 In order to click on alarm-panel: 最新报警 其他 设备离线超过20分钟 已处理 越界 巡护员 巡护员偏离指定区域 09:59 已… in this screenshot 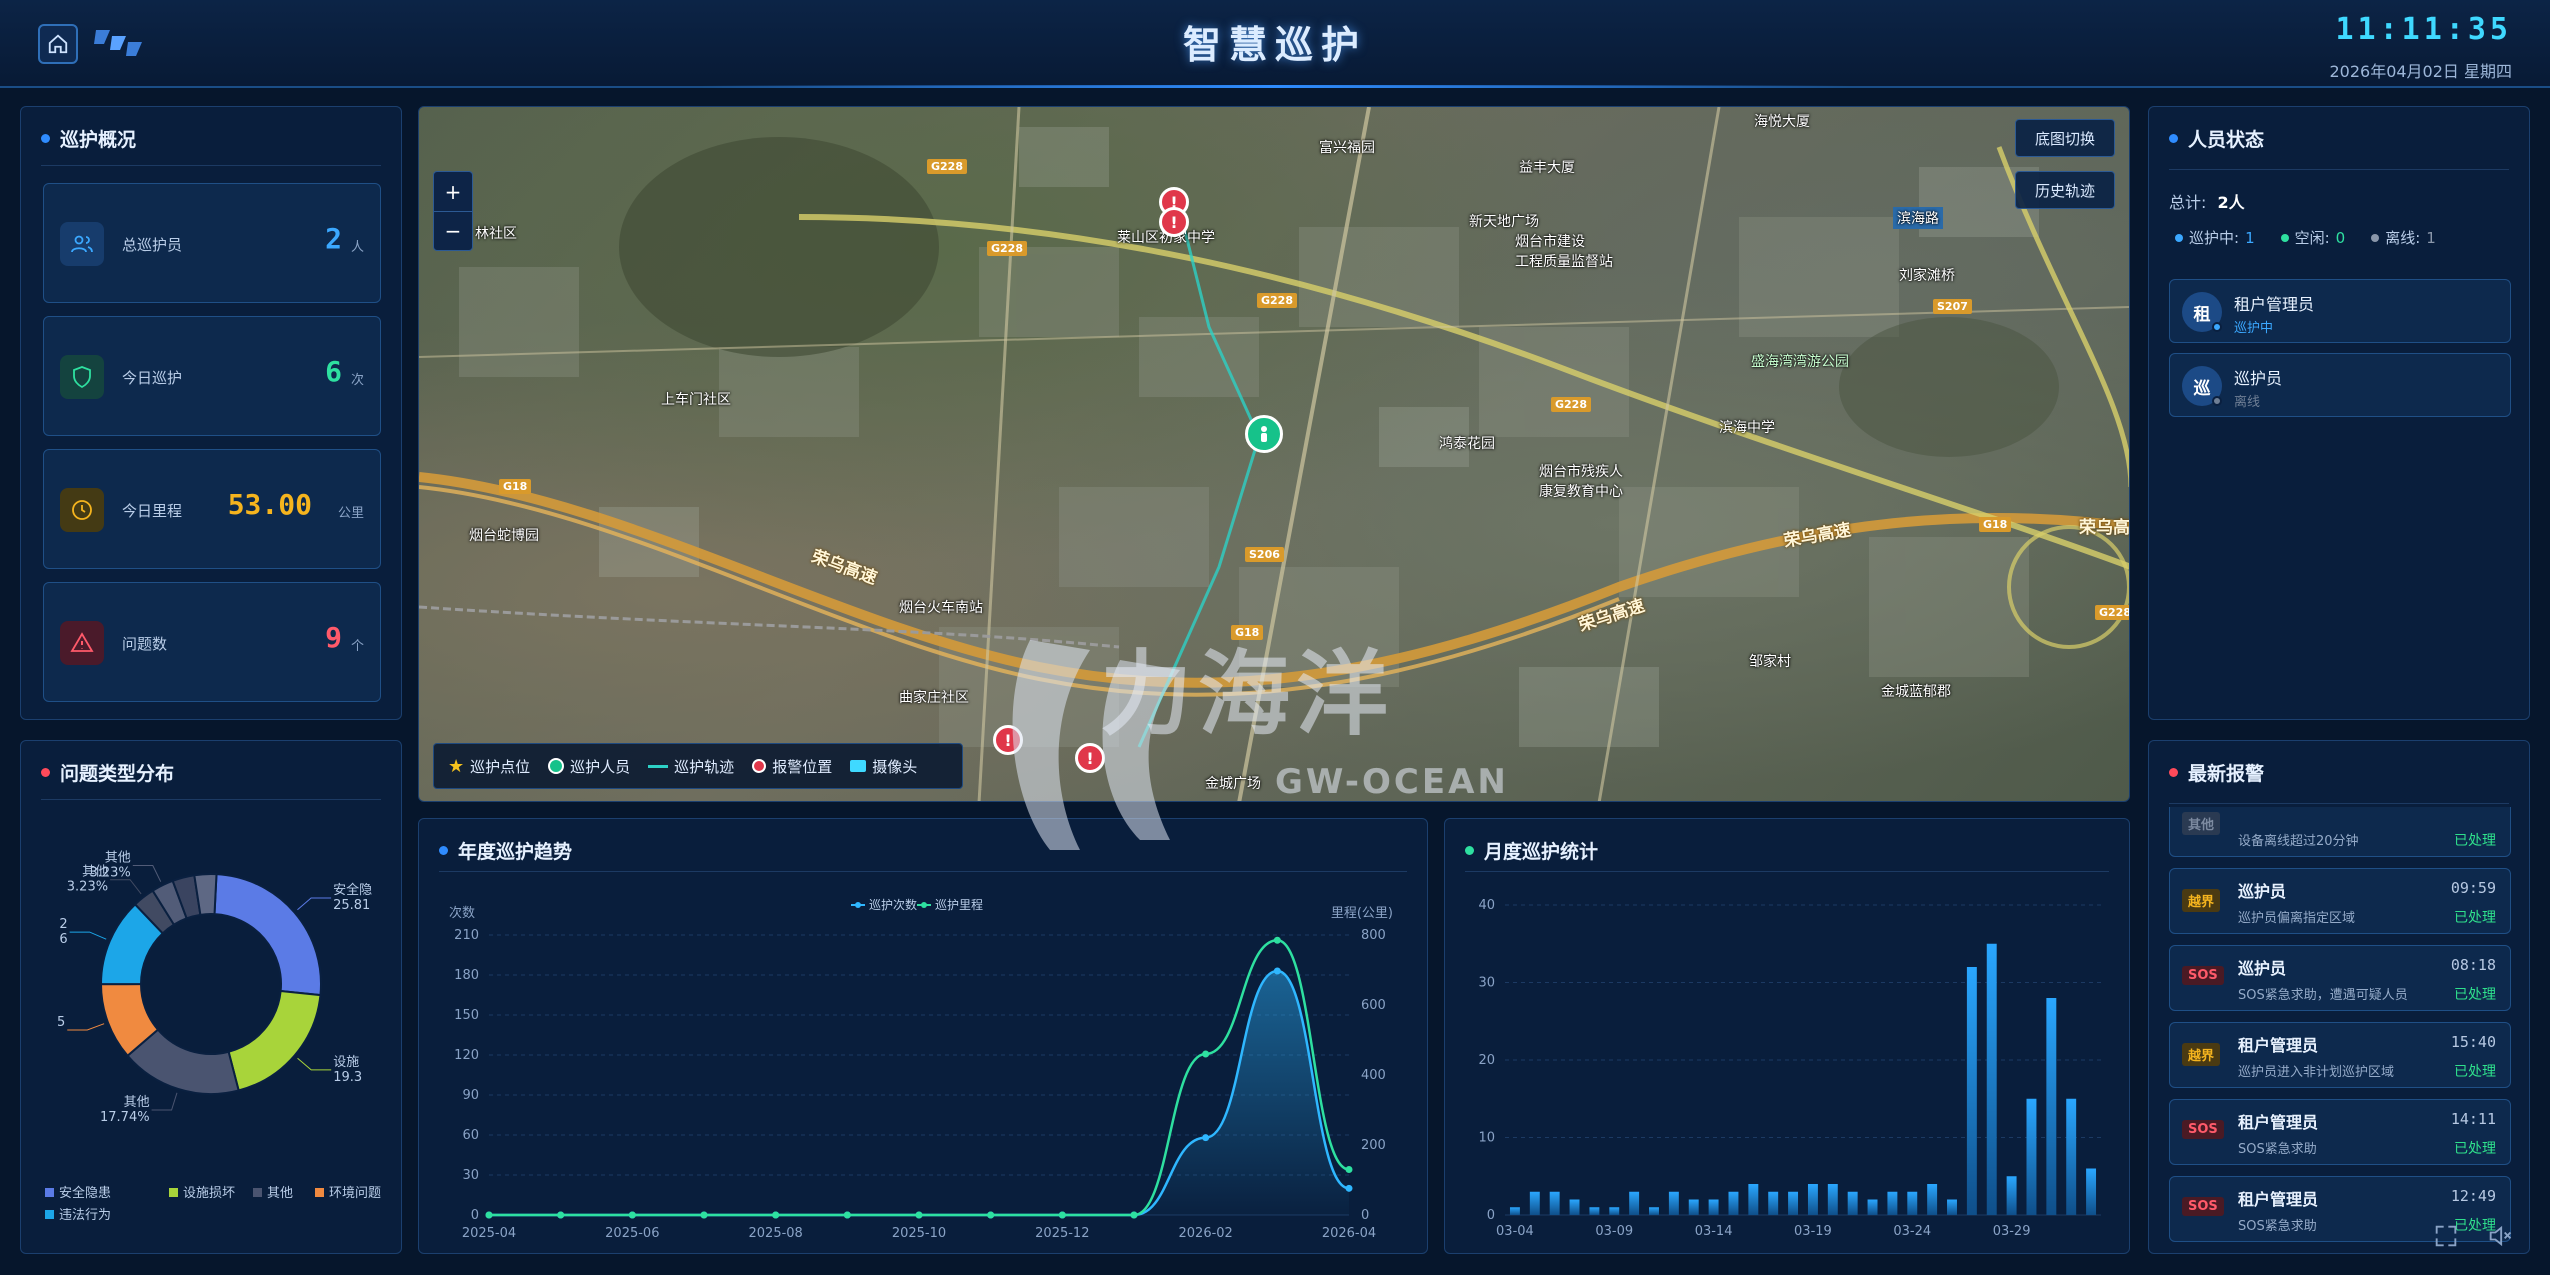, I will do `click(2339, 997)`.